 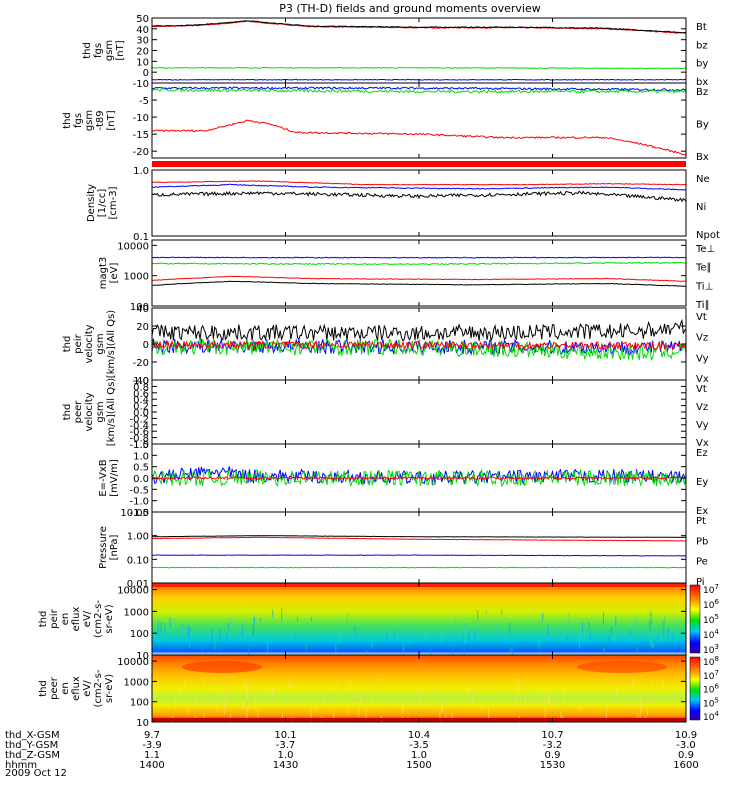 What do you see at coordinates (89, 412) in the screenshot?
I see `y-axis-label: thdpeervelocitygsm[km/s](All Qs)` at bounding box center [89, 412].